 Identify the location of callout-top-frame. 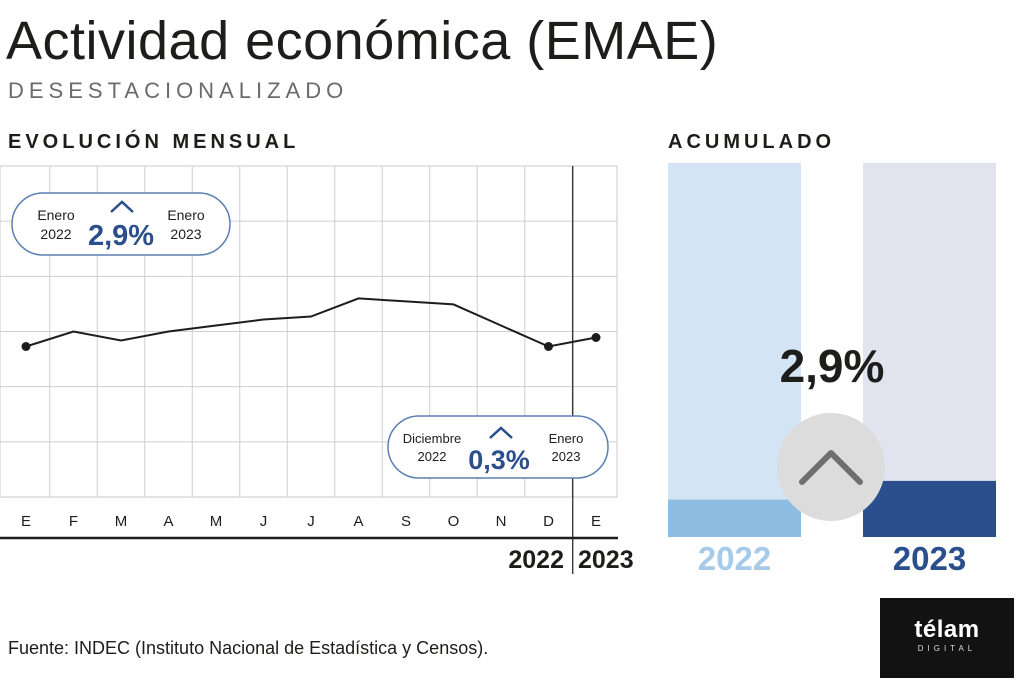
(121, 224).